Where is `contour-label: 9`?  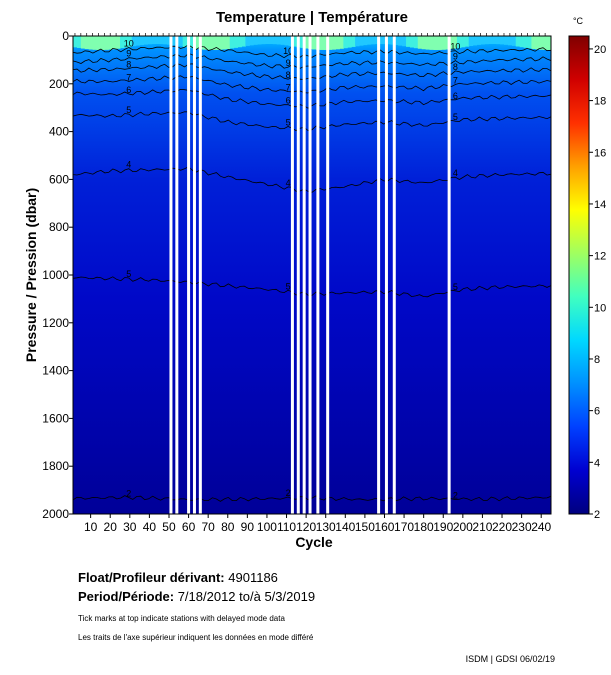 contour-label: 9 is located at coordinates (455, 57).